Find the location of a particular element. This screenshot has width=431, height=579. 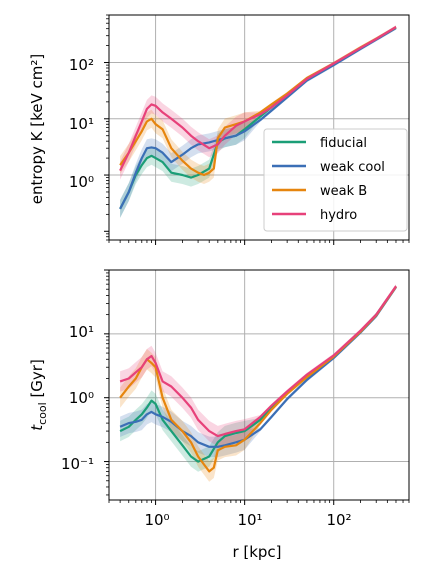

cooling-time-y-tick-labels: 10⁻¹ 10⁰ 10¹ is located at coordinates (77, 398).